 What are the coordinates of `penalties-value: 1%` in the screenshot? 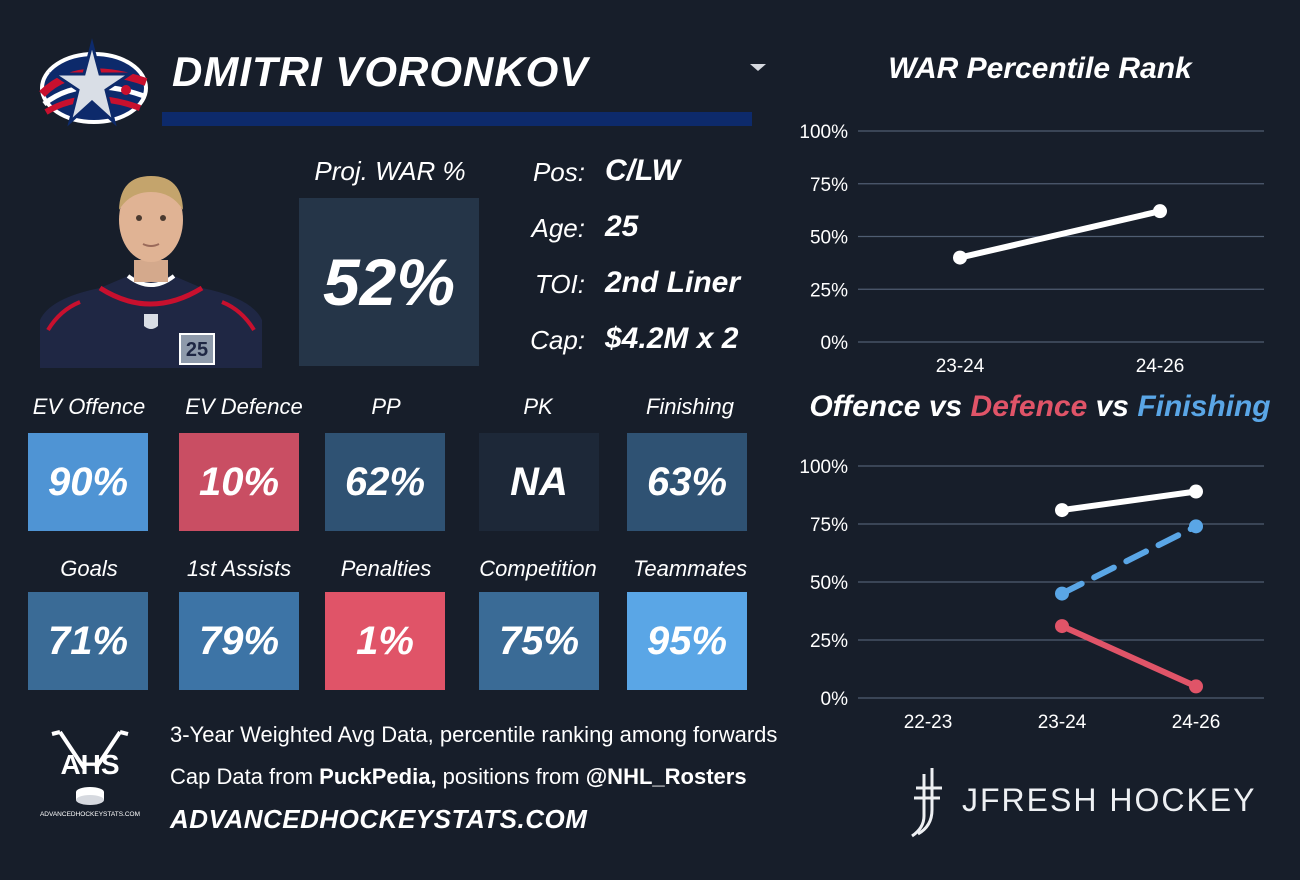 It's located at (385, 640).